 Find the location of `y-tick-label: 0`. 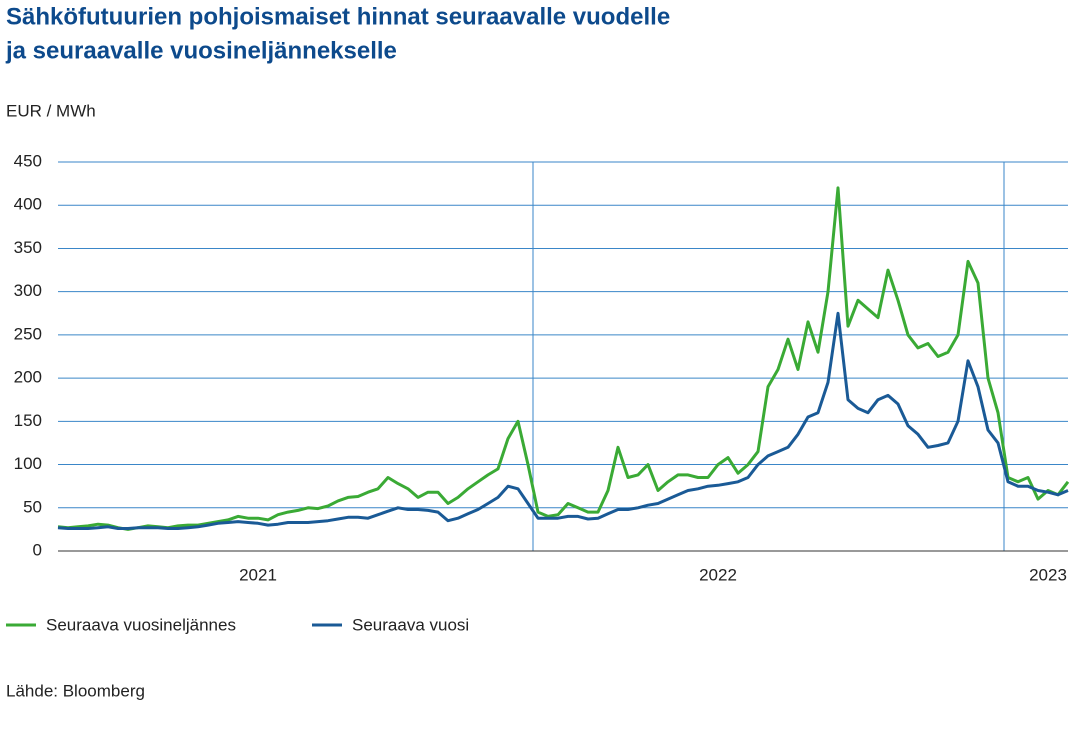

y-tick-label: 0 is located at coordinates (37, 549).